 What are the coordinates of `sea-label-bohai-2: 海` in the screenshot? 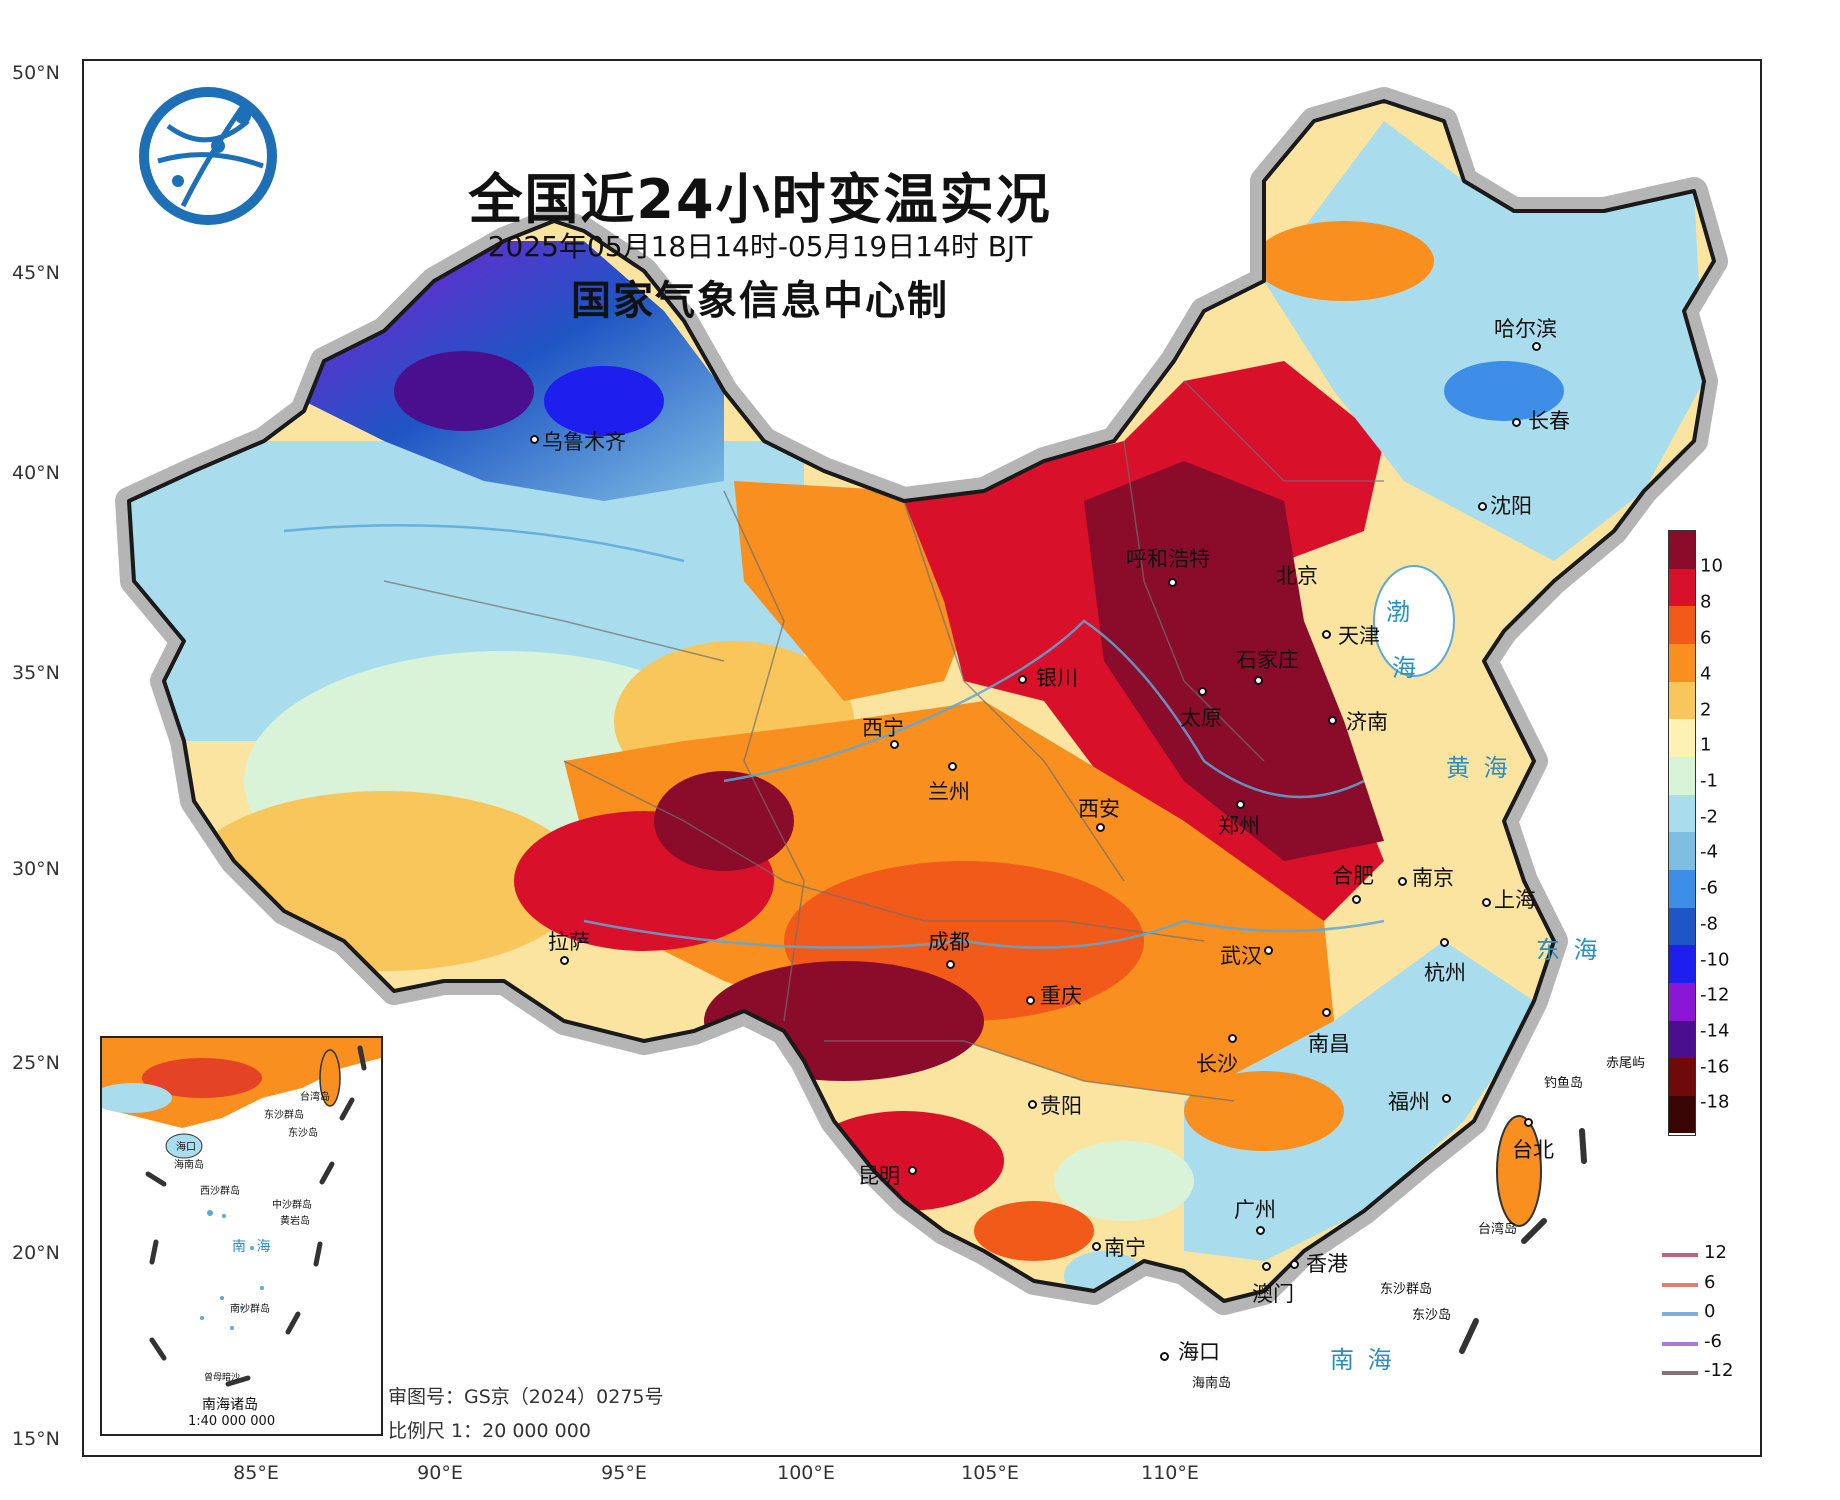 It's located at (1405, 668).